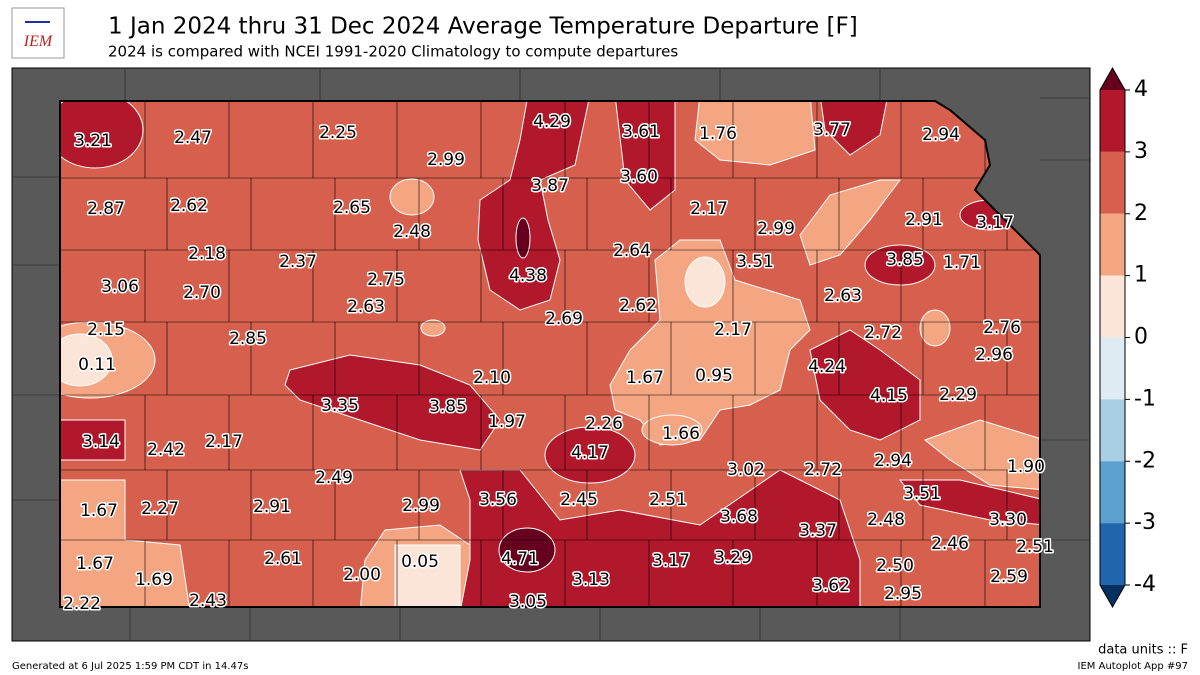 This screenshot has width=1200, height=675. I want to click on station-value: 2.94, so click(941, 135).